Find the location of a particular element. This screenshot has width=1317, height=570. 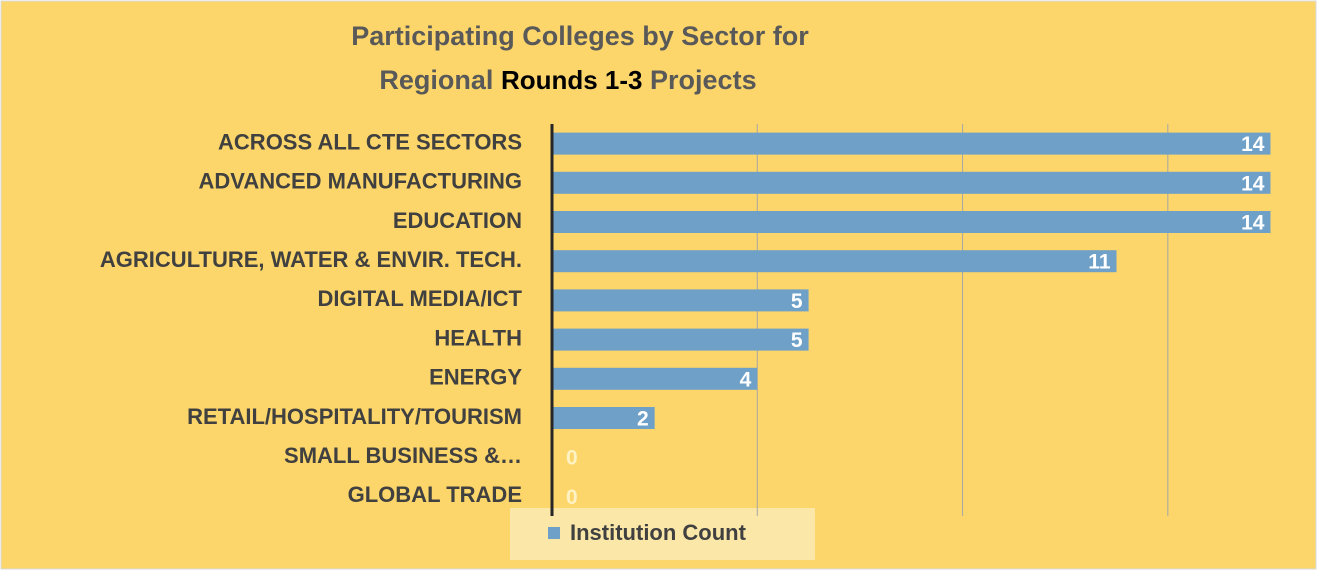

y-tick-label: RETAIL/HOSPITALITY/TOURISM is located at coordinates (354, 416).